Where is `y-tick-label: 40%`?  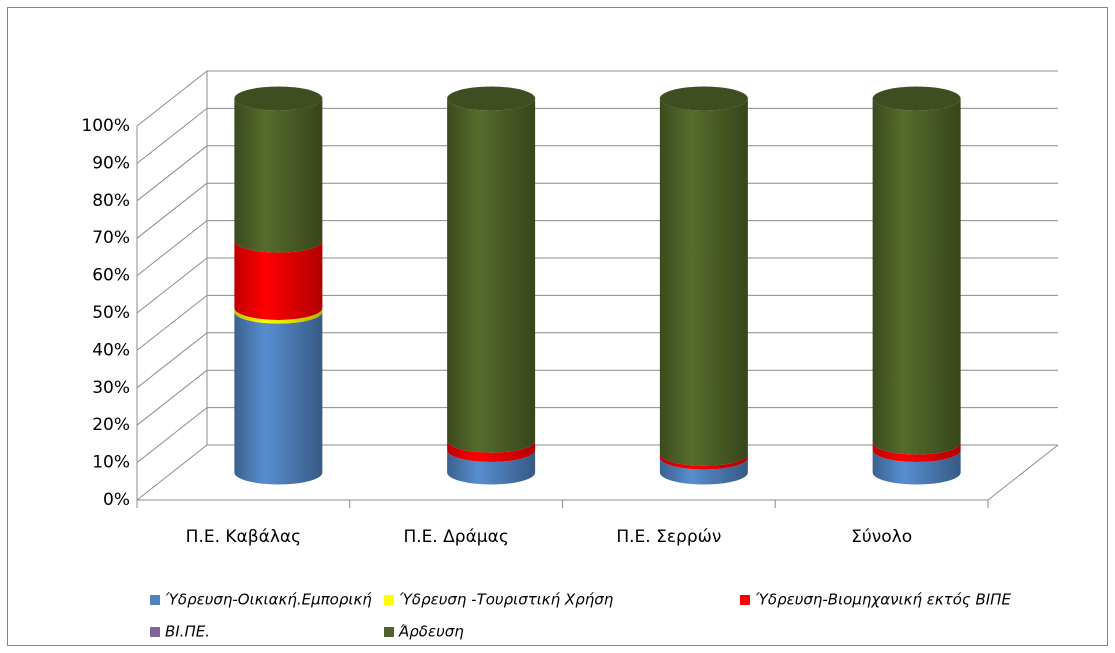 y-tick-label: 40% is located at coordinates (111, 350).